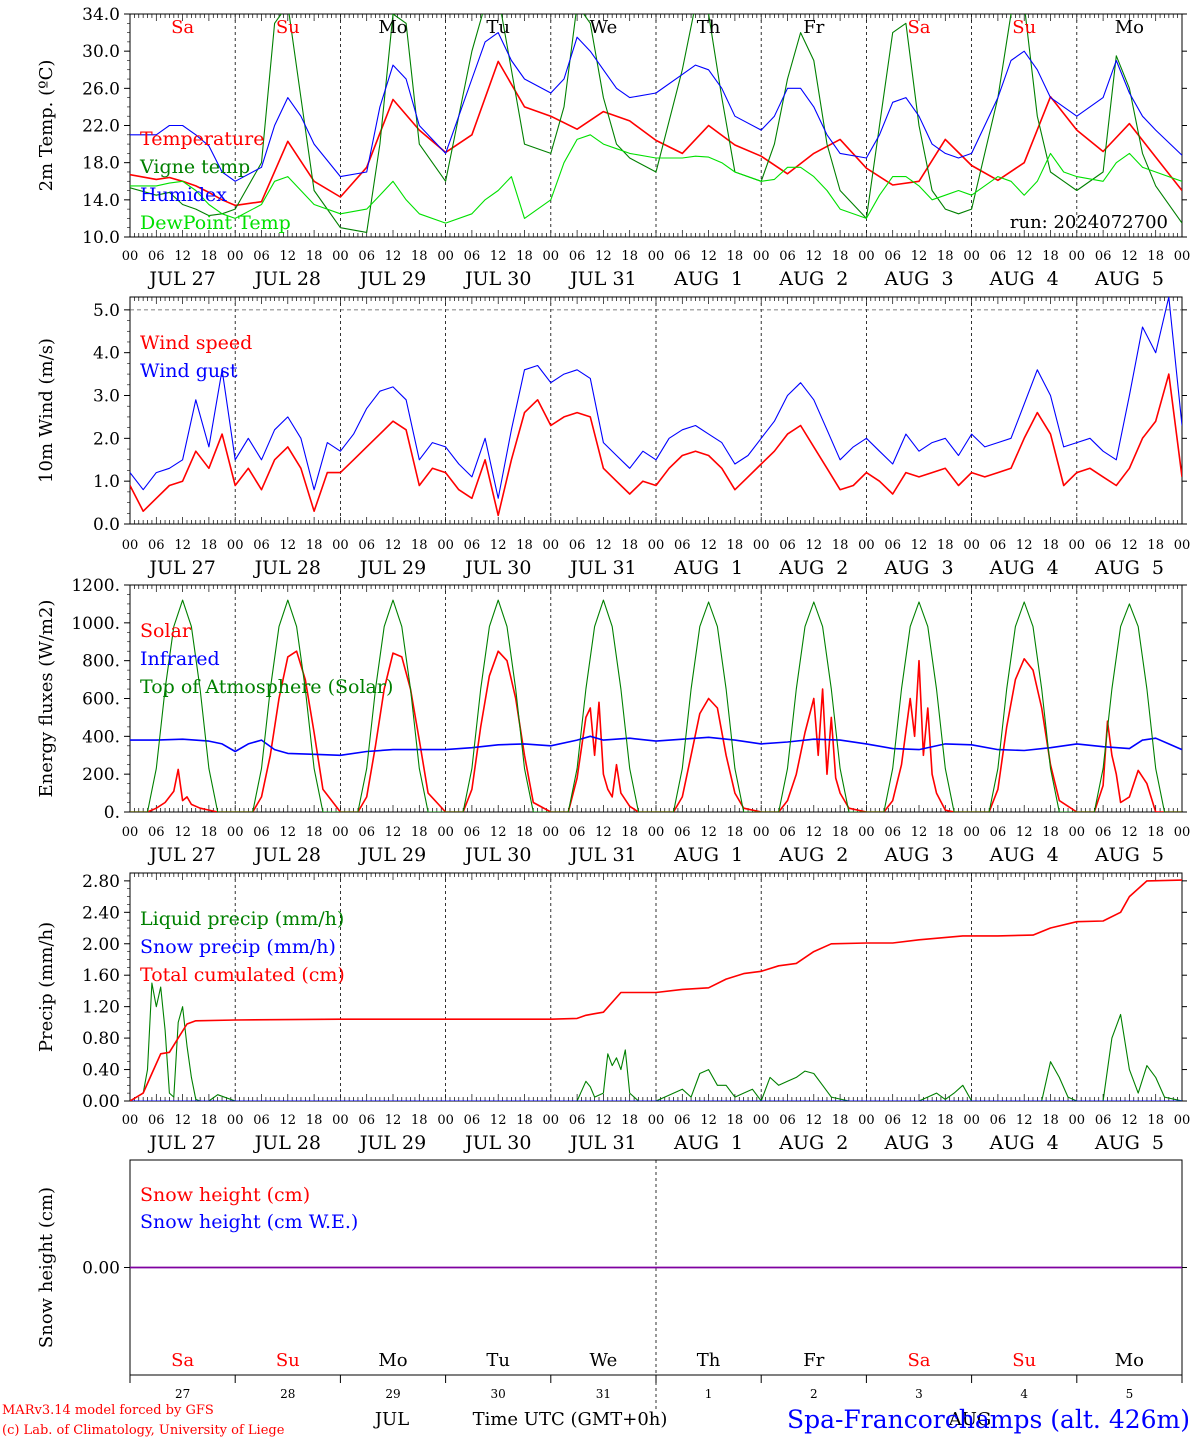 This screenshot has width=1194, height=1440. Describe the element at coordinates (189, 371) in the screenshot. I see `legend-entry: Wind gust` at that location.